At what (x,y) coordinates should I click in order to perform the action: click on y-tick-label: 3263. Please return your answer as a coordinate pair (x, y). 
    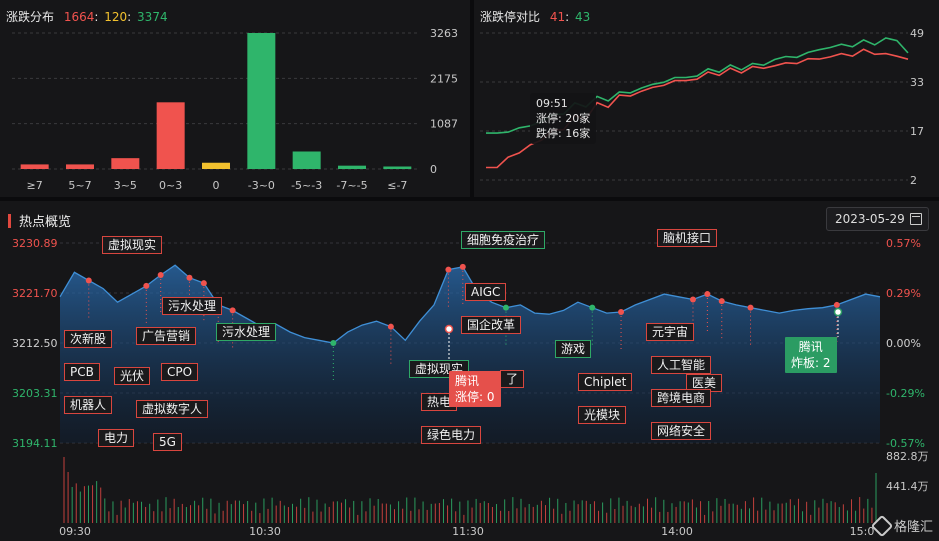
    Looking at the image, I should click on (444, 33).